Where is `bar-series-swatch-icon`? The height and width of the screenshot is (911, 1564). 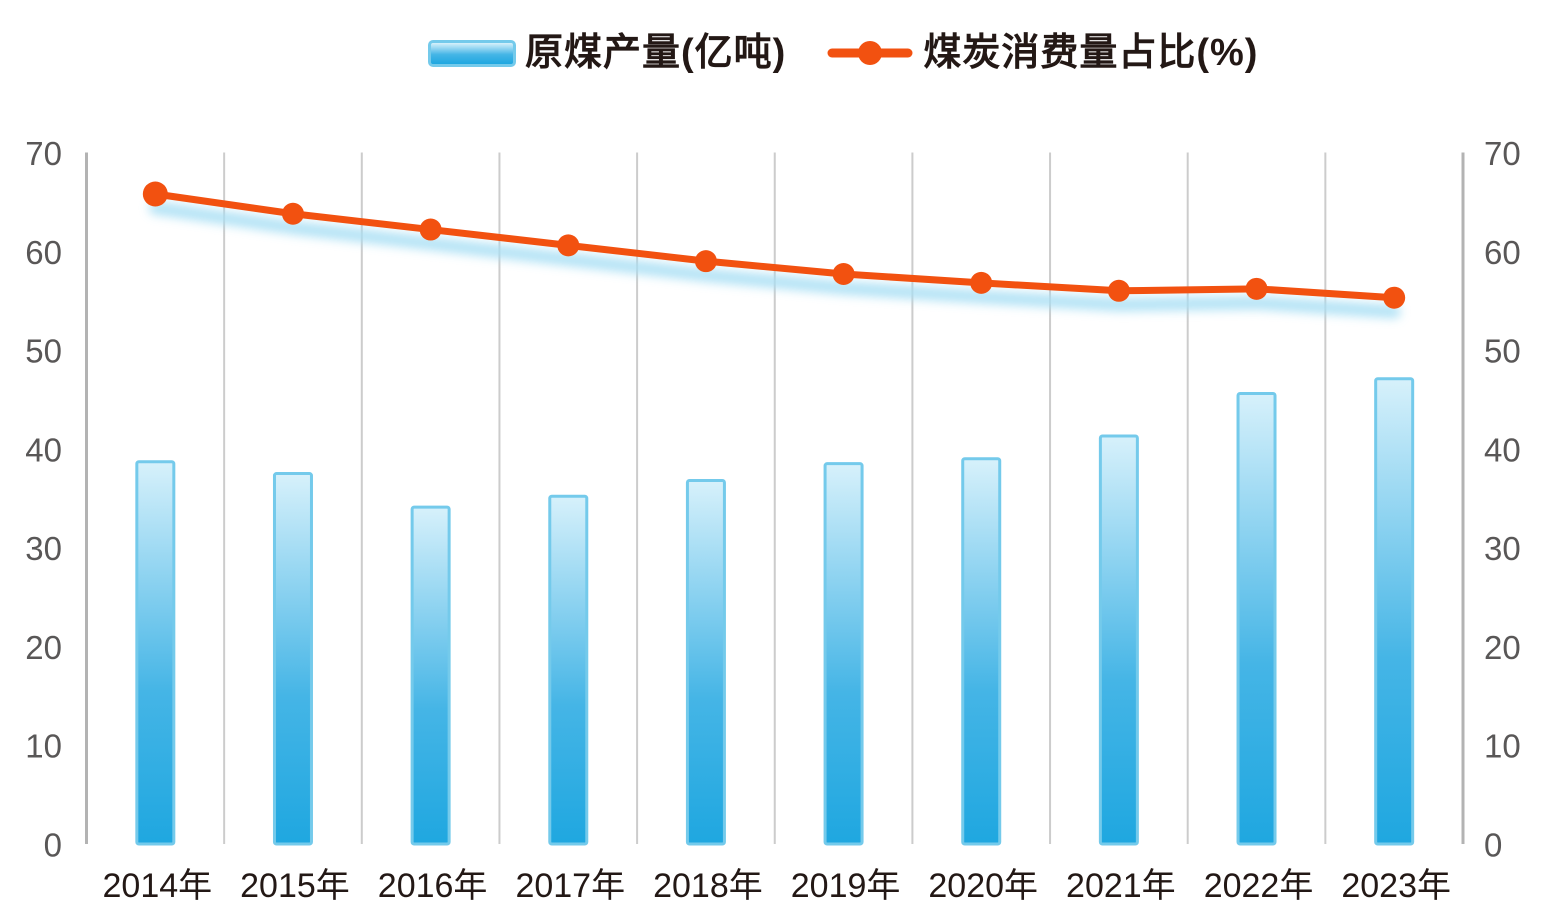 bar-series-swatch-icon is located at coordinates (472, 53).